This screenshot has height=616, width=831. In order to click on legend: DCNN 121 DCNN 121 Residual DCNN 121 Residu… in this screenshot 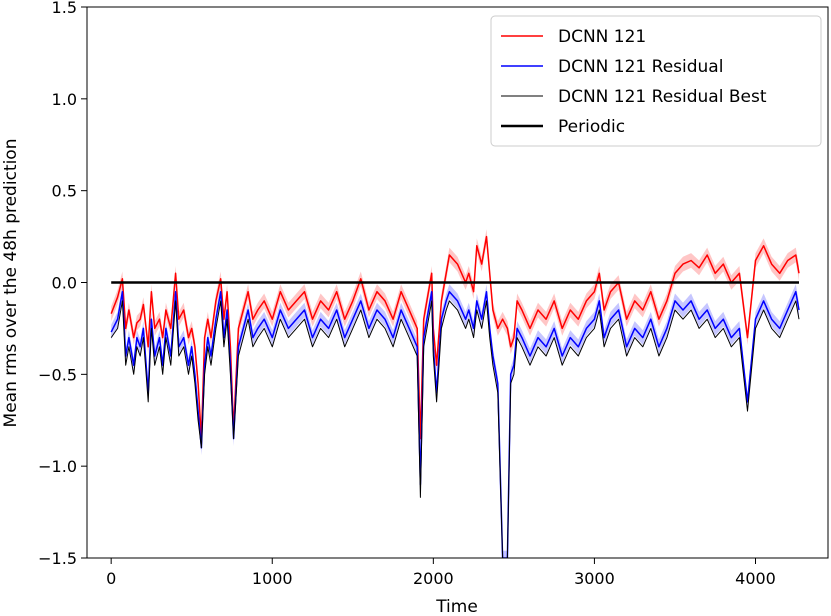, I will do `click(656, 81)`.